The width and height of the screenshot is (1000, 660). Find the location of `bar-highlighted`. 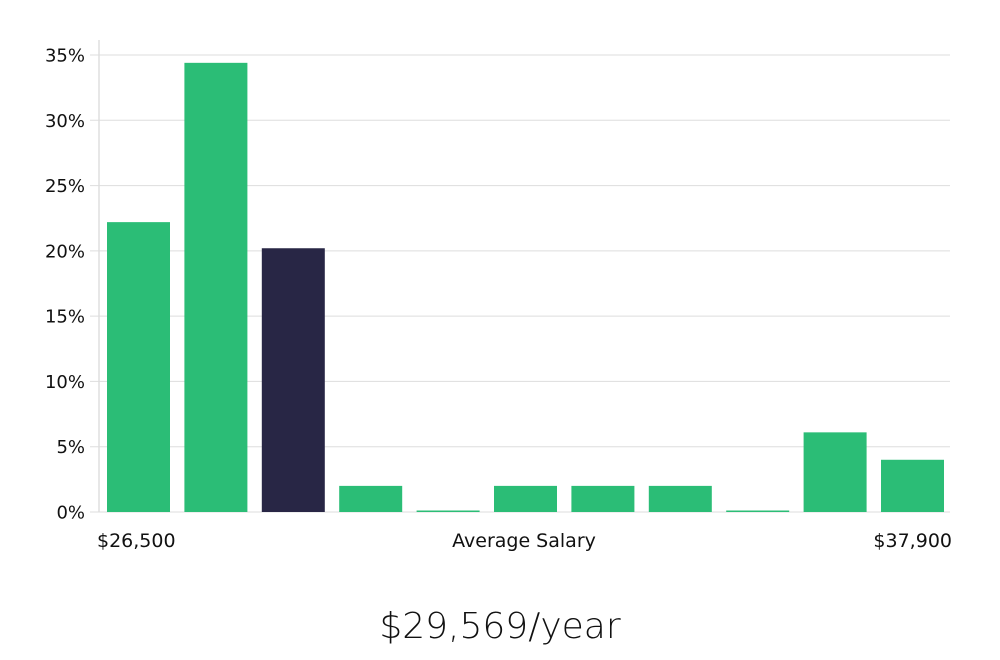

bar-highlighted is located at coordinates (293, 380).